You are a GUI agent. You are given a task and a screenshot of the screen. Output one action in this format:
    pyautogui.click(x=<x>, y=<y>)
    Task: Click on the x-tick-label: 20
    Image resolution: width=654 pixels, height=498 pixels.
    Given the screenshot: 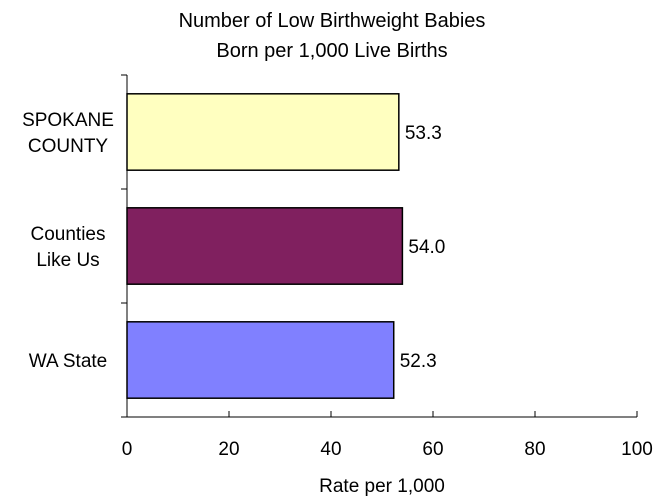 What is the action you would take?
    pyautogui.click(x=228, y=449)
    